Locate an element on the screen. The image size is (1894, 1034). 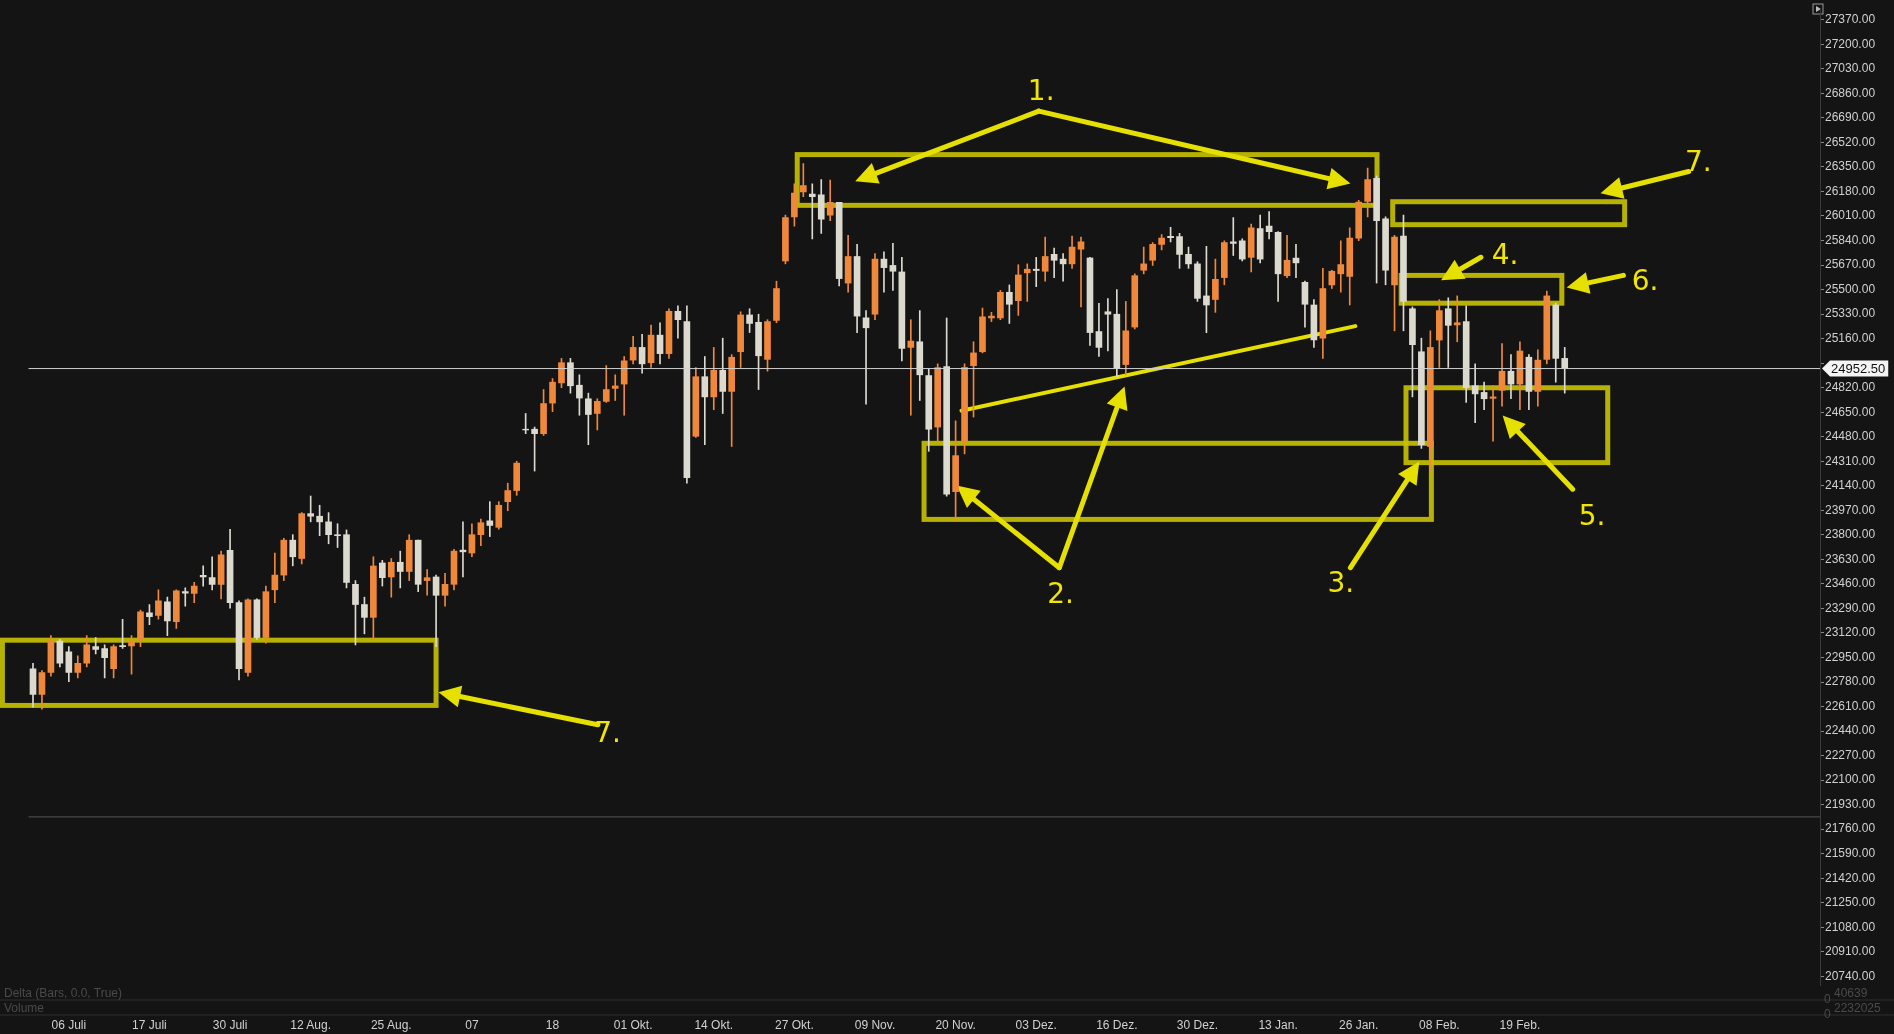
x-tick-label: 18 is located at coordinates (552, 1024).